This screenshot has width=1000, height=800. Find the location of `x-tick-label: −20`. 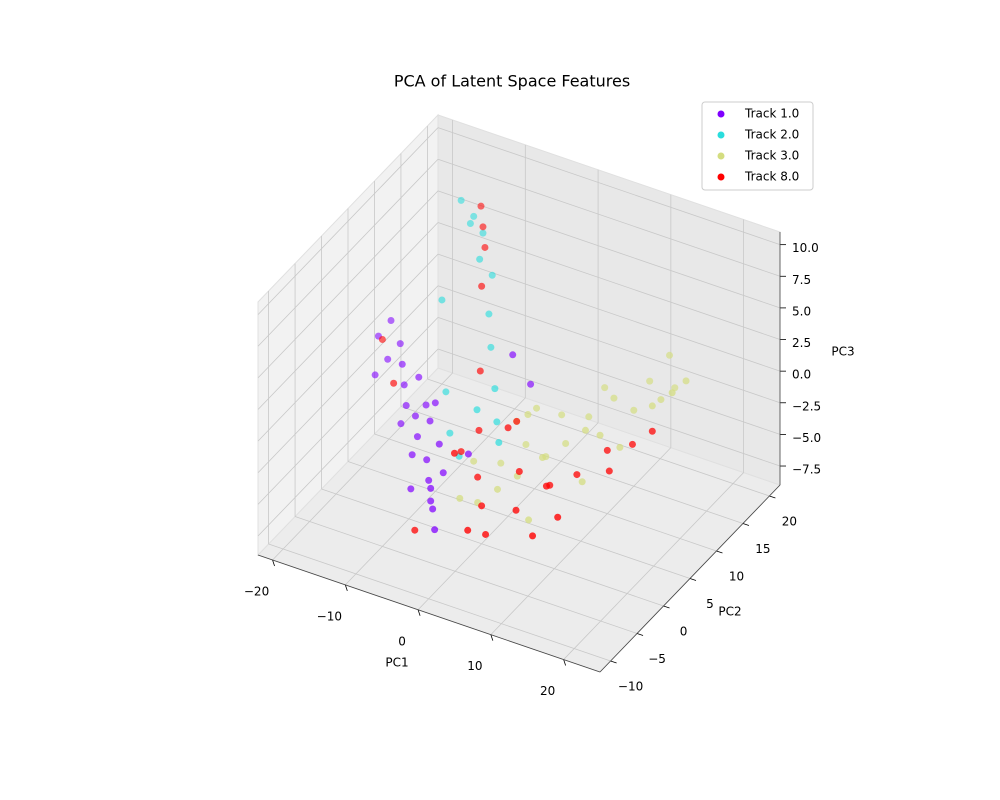

x-tick-label: −20 is located at coordinates (256, 591).